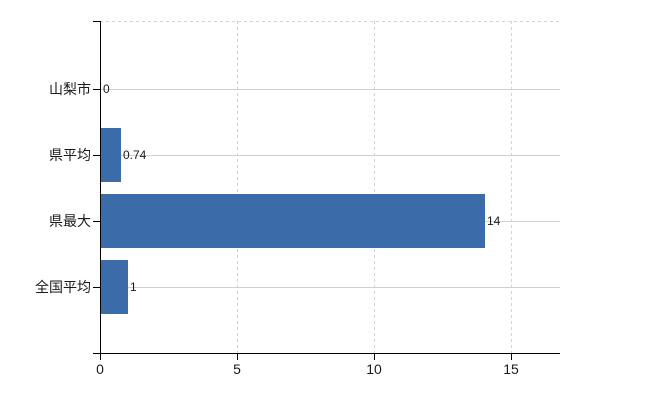 The image size is (650, 400). Describe the element at coordinates (511, 369) in the screenshot. I see `x-tick-label: 15` at that location.